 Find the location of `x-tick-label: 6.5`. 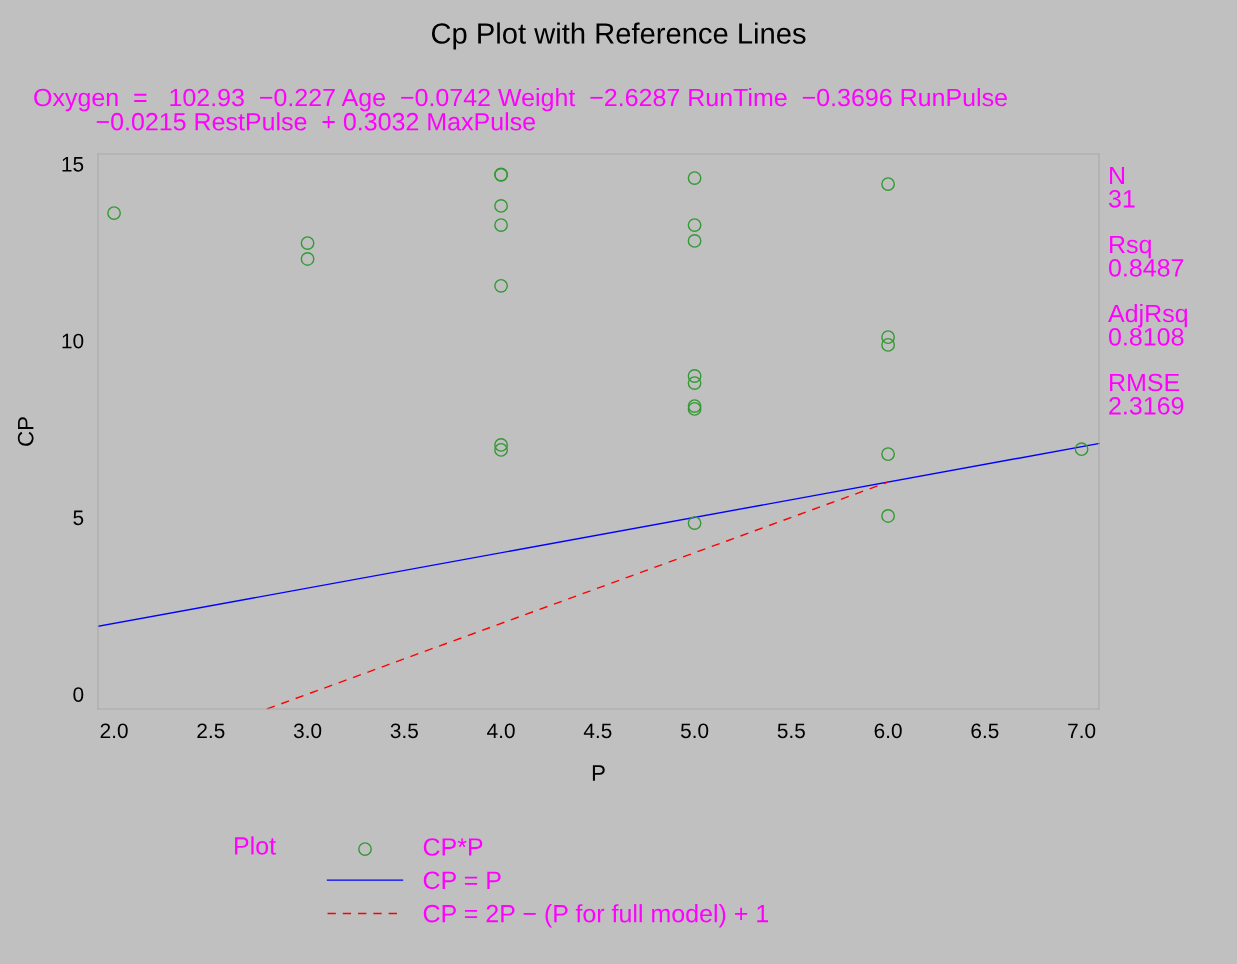

x-tick-label: 6.5 is located at coordinates (985, 731).